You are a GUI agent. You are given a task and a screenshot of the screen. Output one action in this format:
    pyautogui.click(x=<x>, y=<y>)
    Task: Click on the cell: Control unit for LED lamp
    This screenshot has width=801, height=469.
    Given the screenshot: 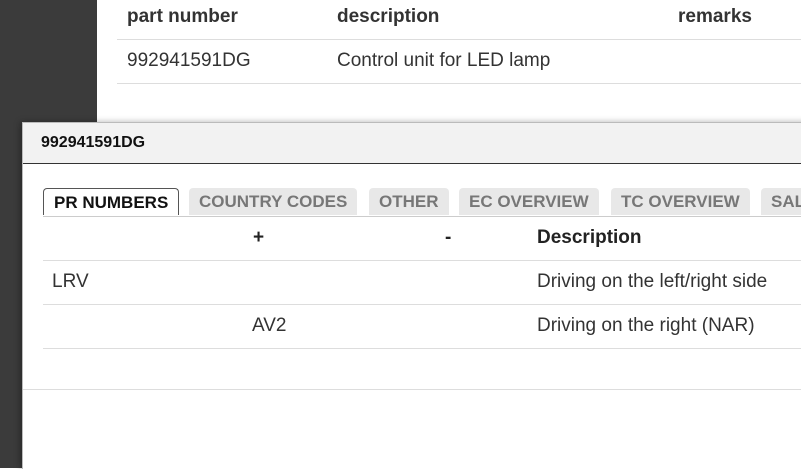 What is the action you would take?
    pyautogui.click(x=444, y=60)
    